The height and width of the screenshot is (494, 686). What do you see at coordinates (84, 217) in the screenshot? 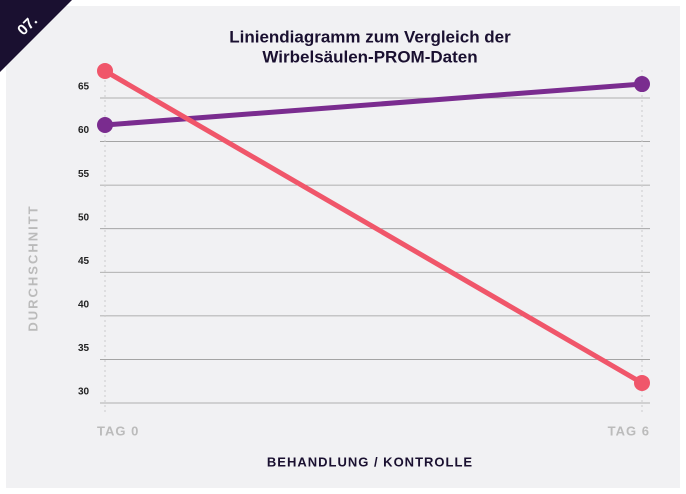
I see `y-tick-label: 50` at bounding box center [84, 217].